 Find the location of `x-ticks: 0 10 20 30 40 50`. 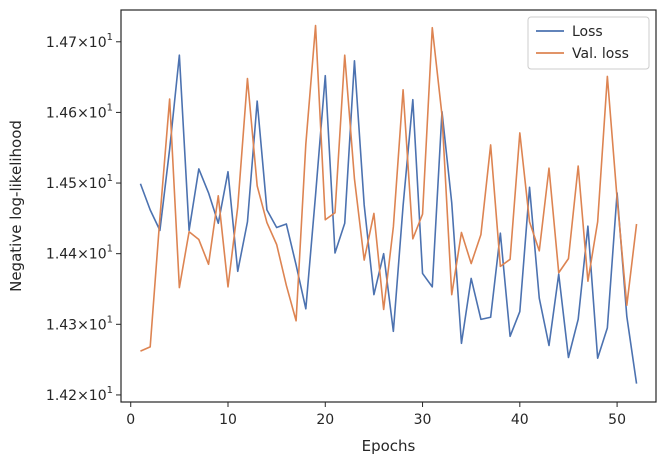

x-ticks: 0 10 20 30 40 50 is located at coordinates (376, 415).